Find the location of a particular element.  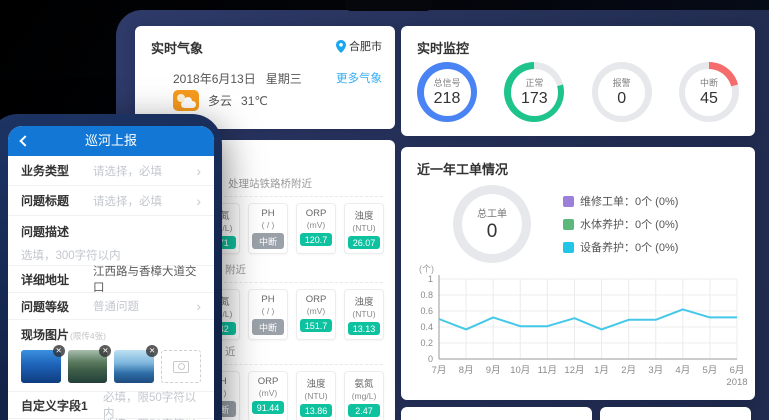

metric-card-ORP: ORP (mV) 151.7 is located at coordinates (316, 314).